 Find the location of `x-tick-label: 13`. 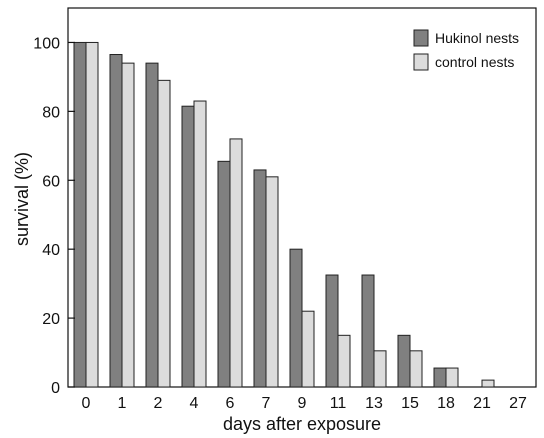

x-tick-label: 13 is located at coordinates (374, 403).